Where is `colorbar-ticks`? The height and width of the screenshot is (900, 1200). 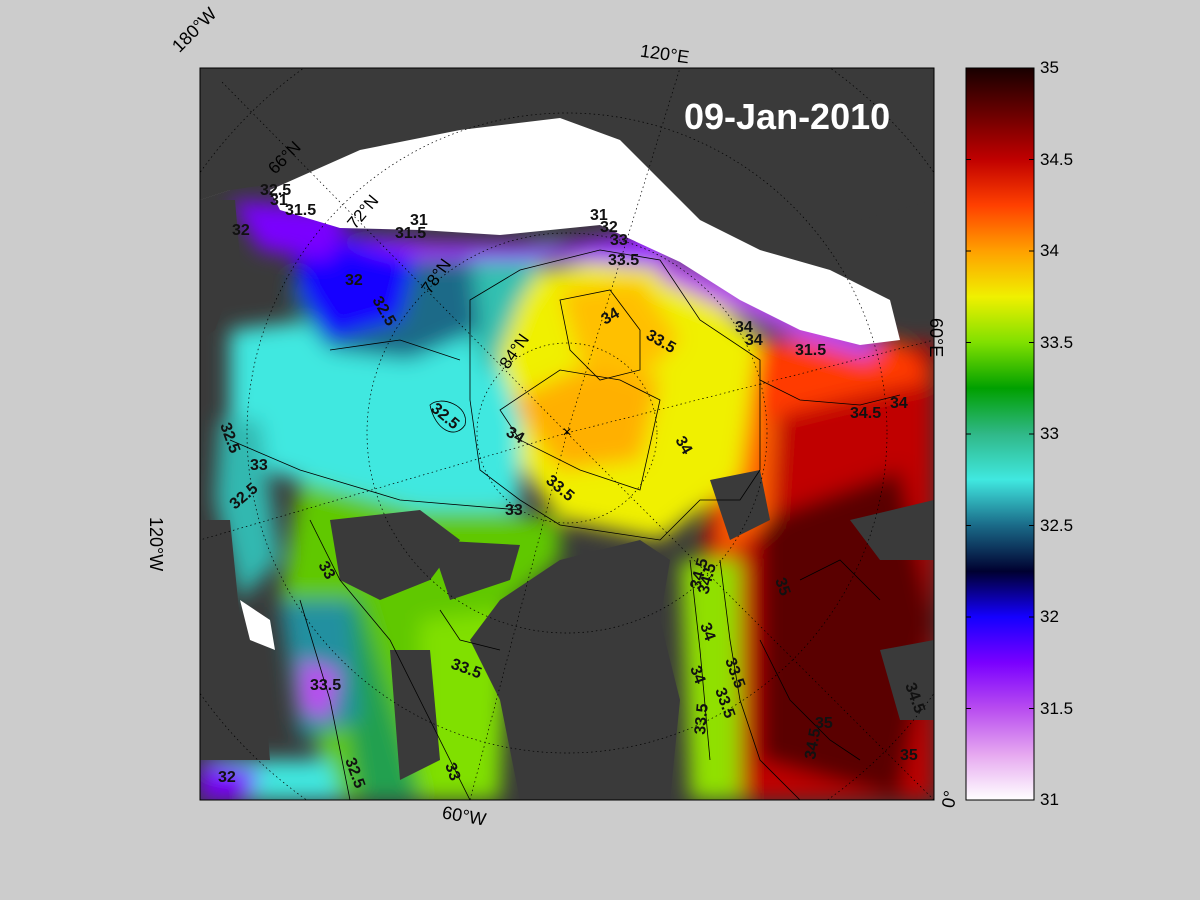 colorbar-ticks is located at coordinates (1000, 434).